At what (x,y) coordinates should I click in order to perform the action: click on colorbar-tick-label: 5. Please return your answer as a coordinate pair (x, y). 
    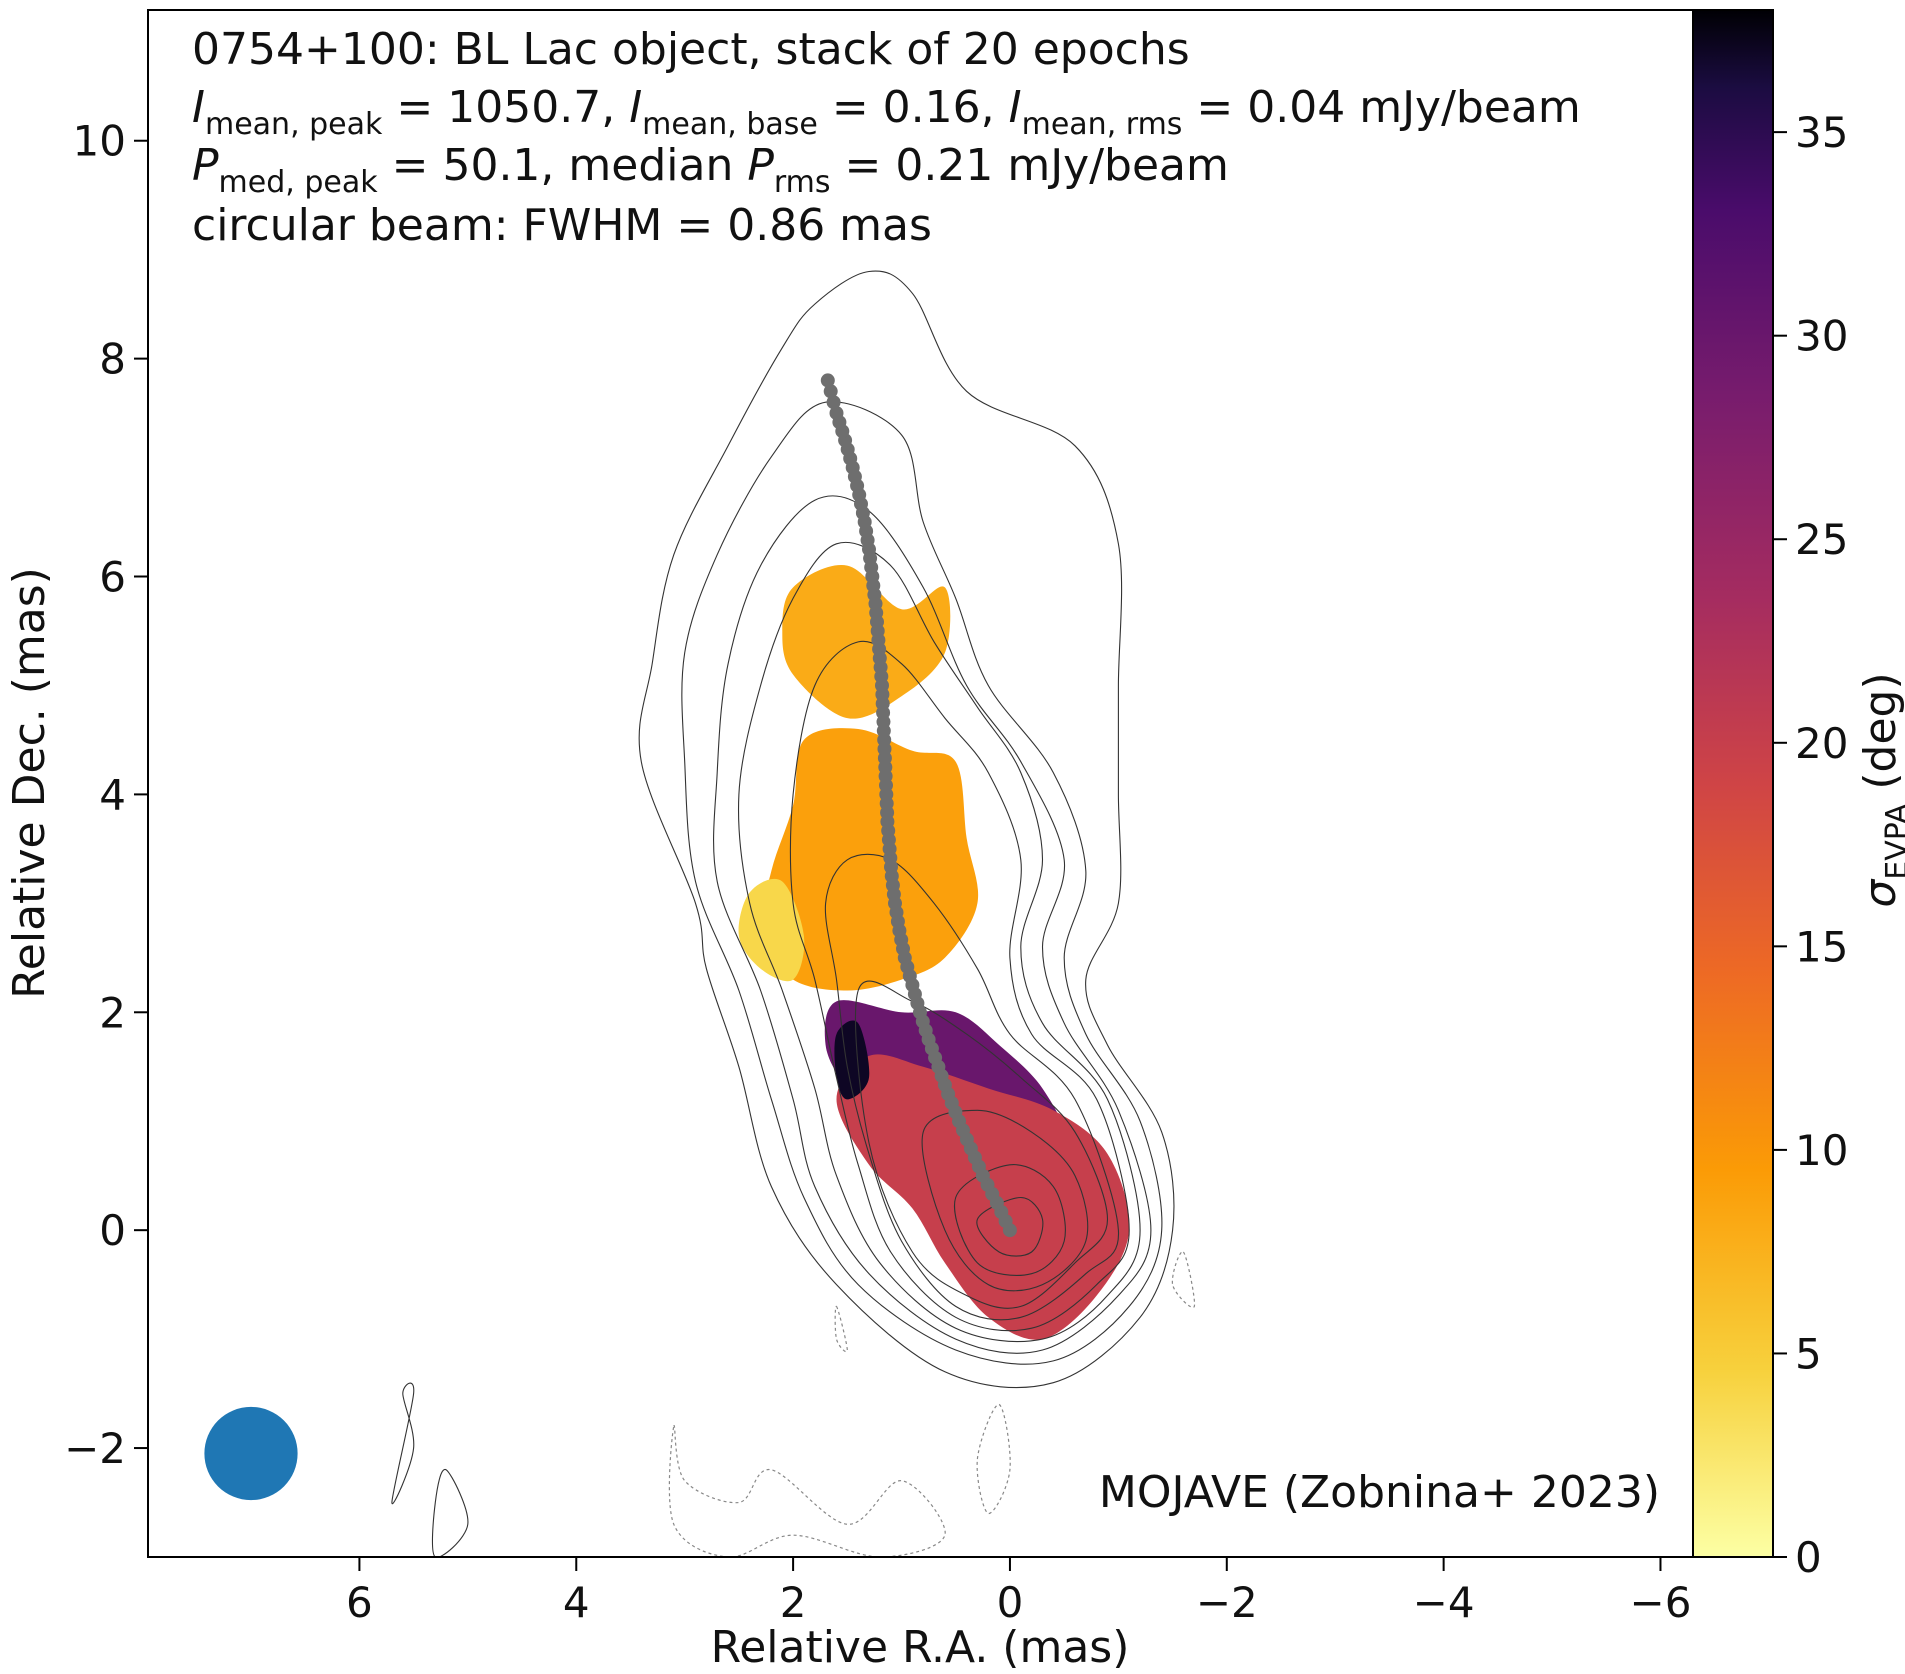
    Looking at the image, I should click on (1808, 1353).